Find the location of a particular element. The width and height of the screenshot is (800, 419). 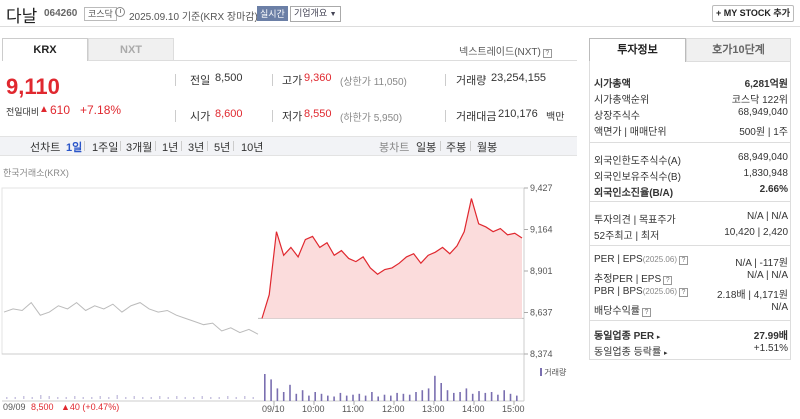

est-per-label: 추정PER | EPS? is located at coordinates (633, 277).